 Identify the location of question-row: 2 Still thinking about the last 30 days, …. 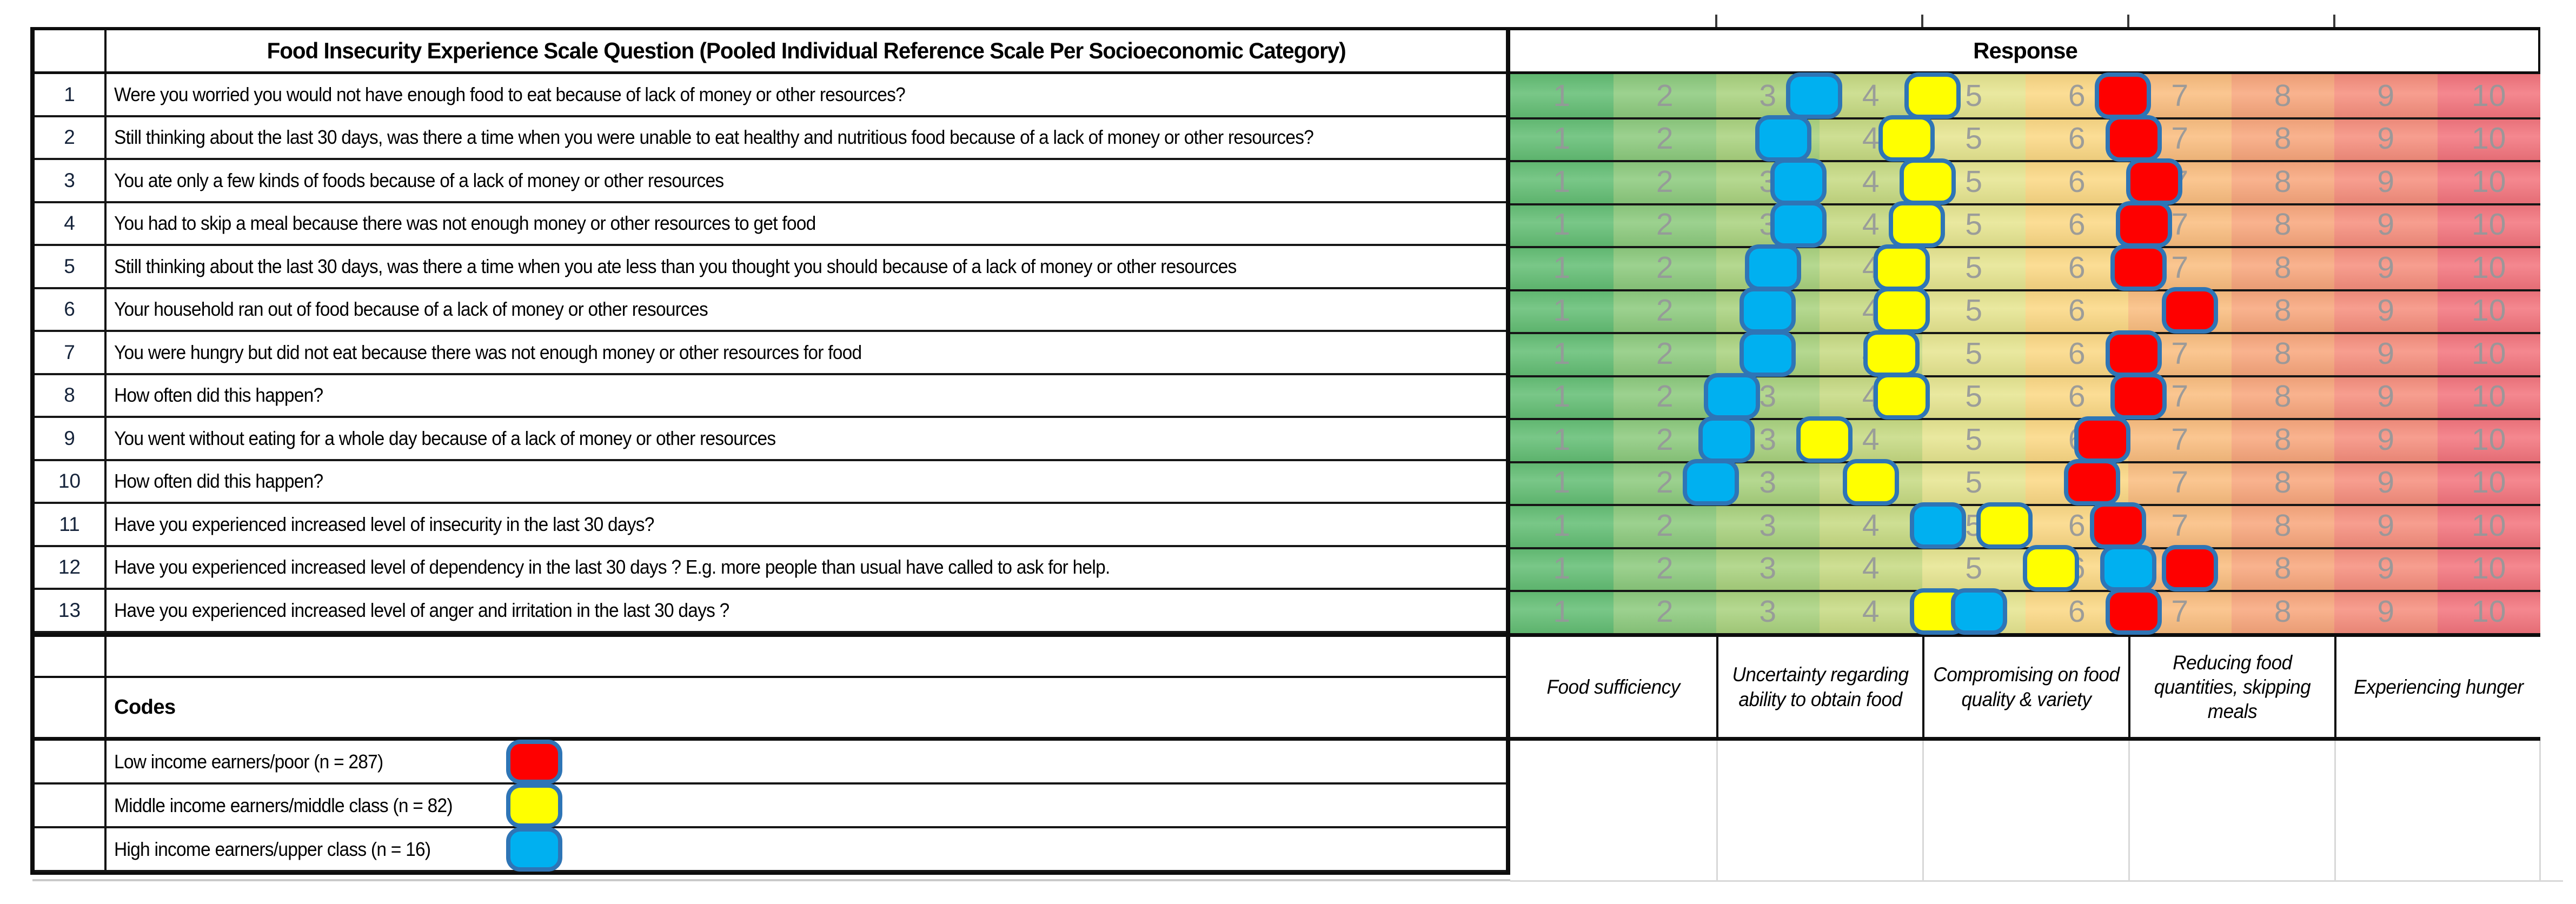
(770, 138).